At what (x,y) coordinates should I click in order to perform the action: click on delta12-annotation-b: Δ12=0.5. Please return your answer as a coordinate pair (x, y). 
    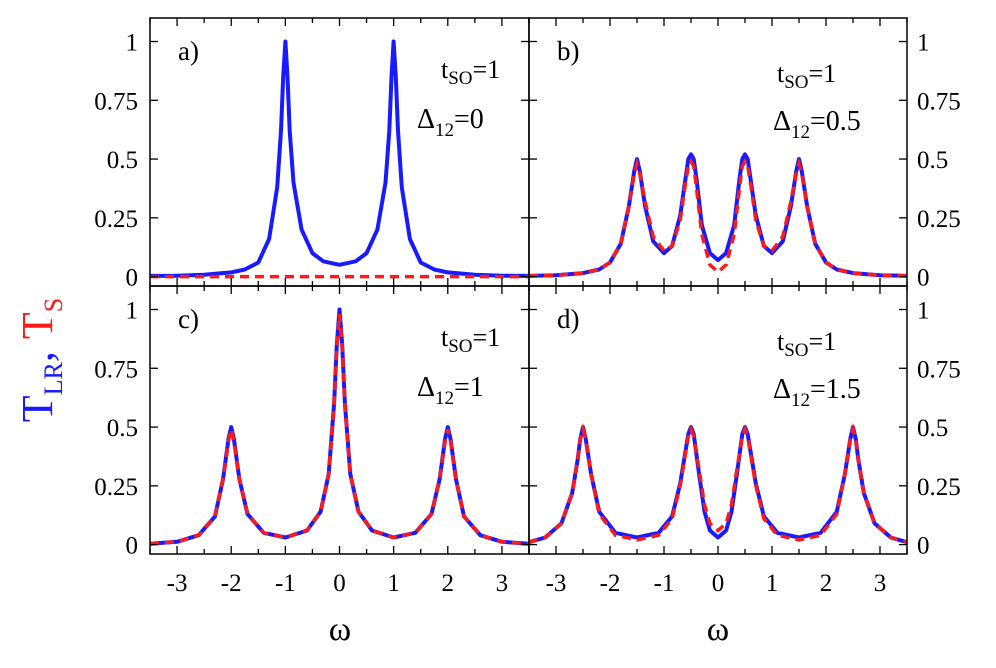
    Looking at the image, I should click on (817, 124).